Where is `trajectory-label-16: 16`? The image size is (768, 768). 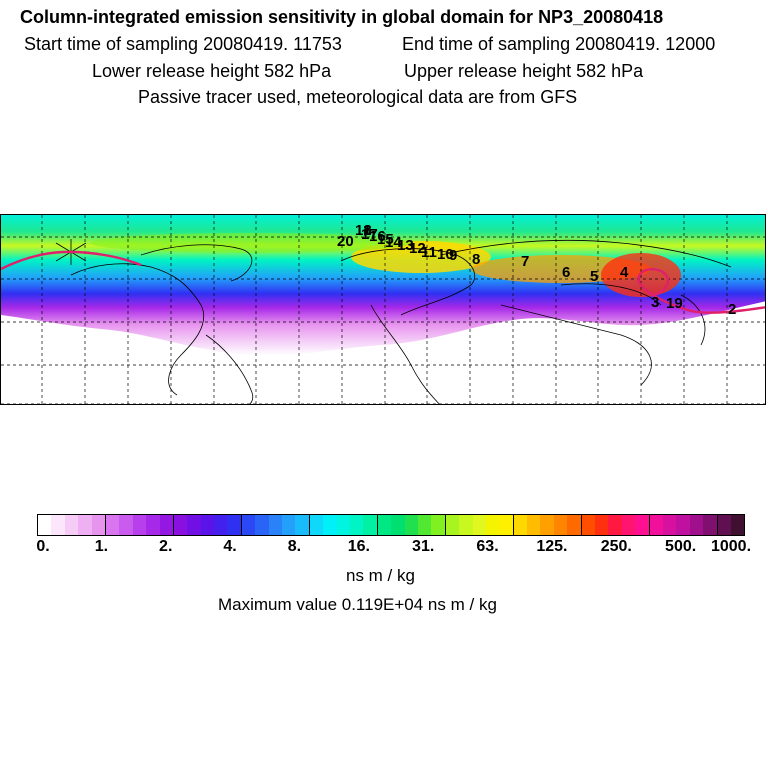 trajectory-label-16: 16 is located at coordinates (377, 236).